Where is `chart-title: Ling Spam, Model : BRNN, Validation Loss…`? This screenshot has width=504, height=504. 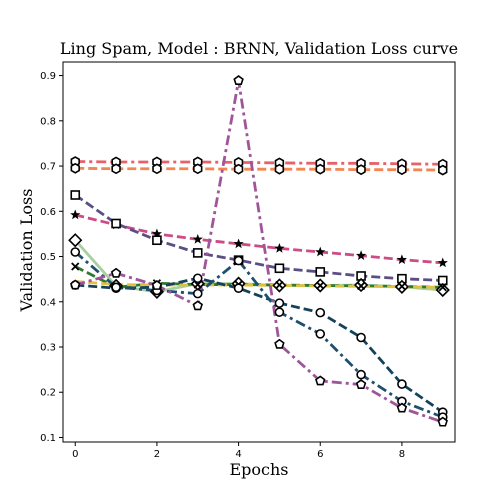
chart-title: Ling Spam, Model : BRNN, Validation Loss… is located at coordinates (259, 48).